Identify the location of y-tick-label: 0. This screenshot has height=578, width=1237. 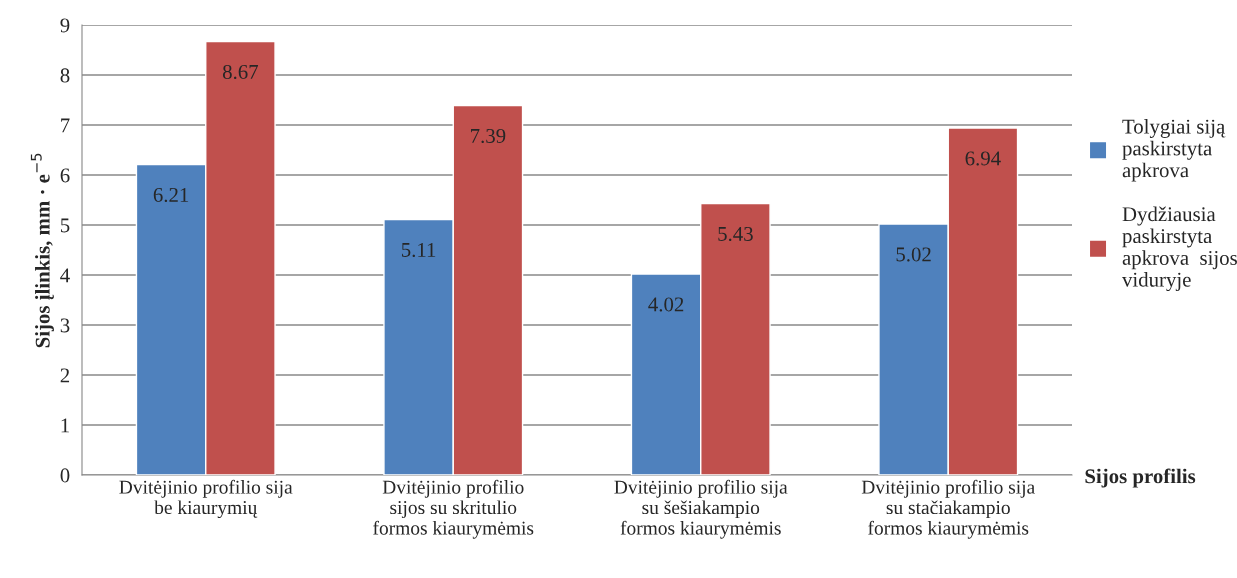
(65, 475).